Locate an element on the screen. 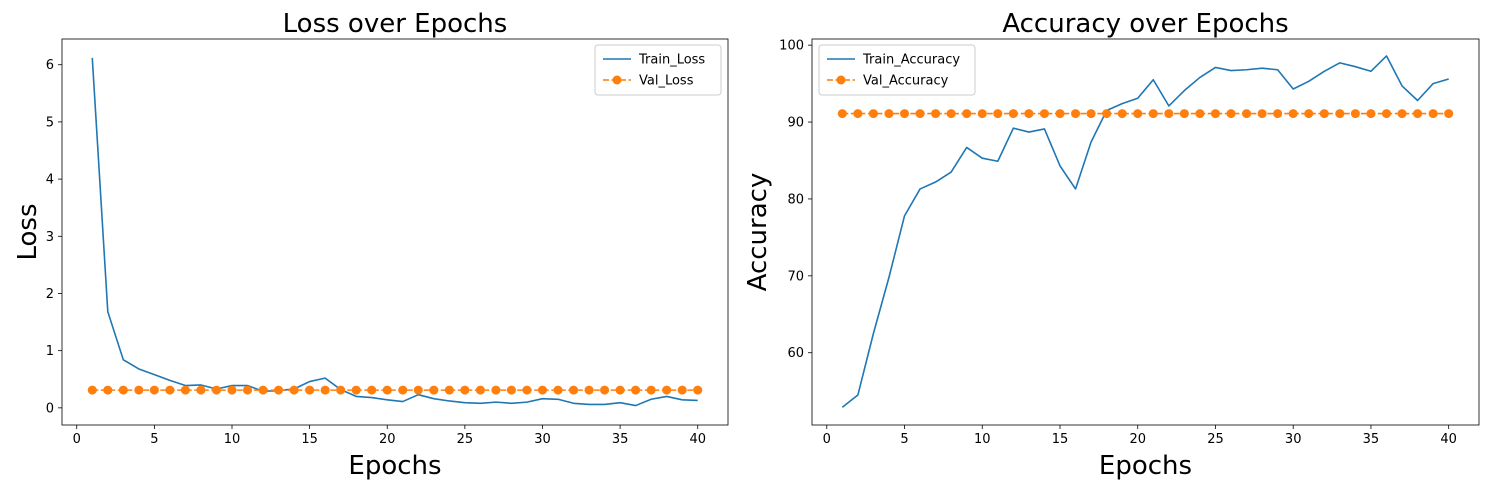 This screenshot has width=1490, height=490. legend-label: Train_Loss is located at coordinates (671, 60).